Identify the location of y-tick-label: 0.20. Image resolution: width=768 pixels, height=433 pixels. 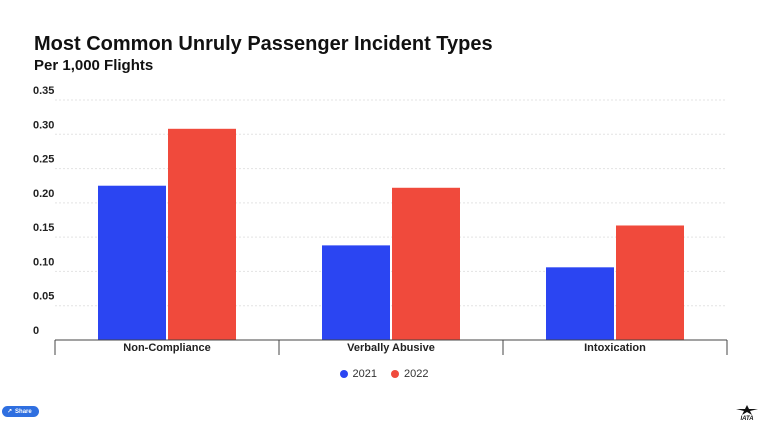
(43, 194).